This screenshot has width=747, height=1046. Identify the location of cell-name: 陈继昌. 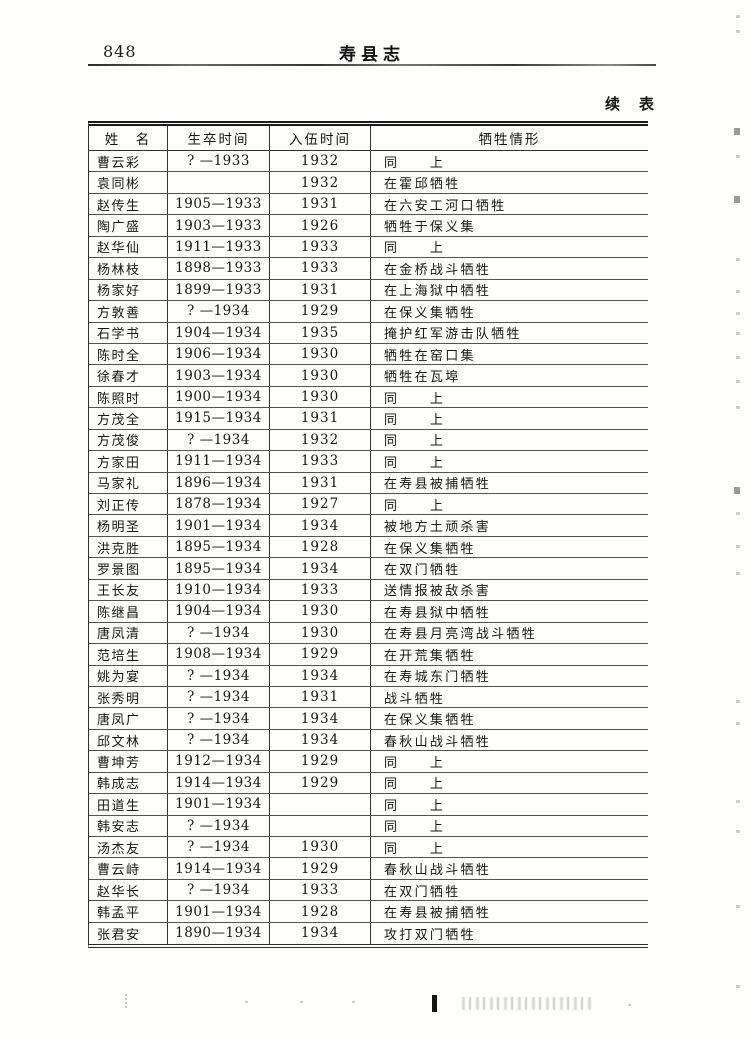
(128, 611).